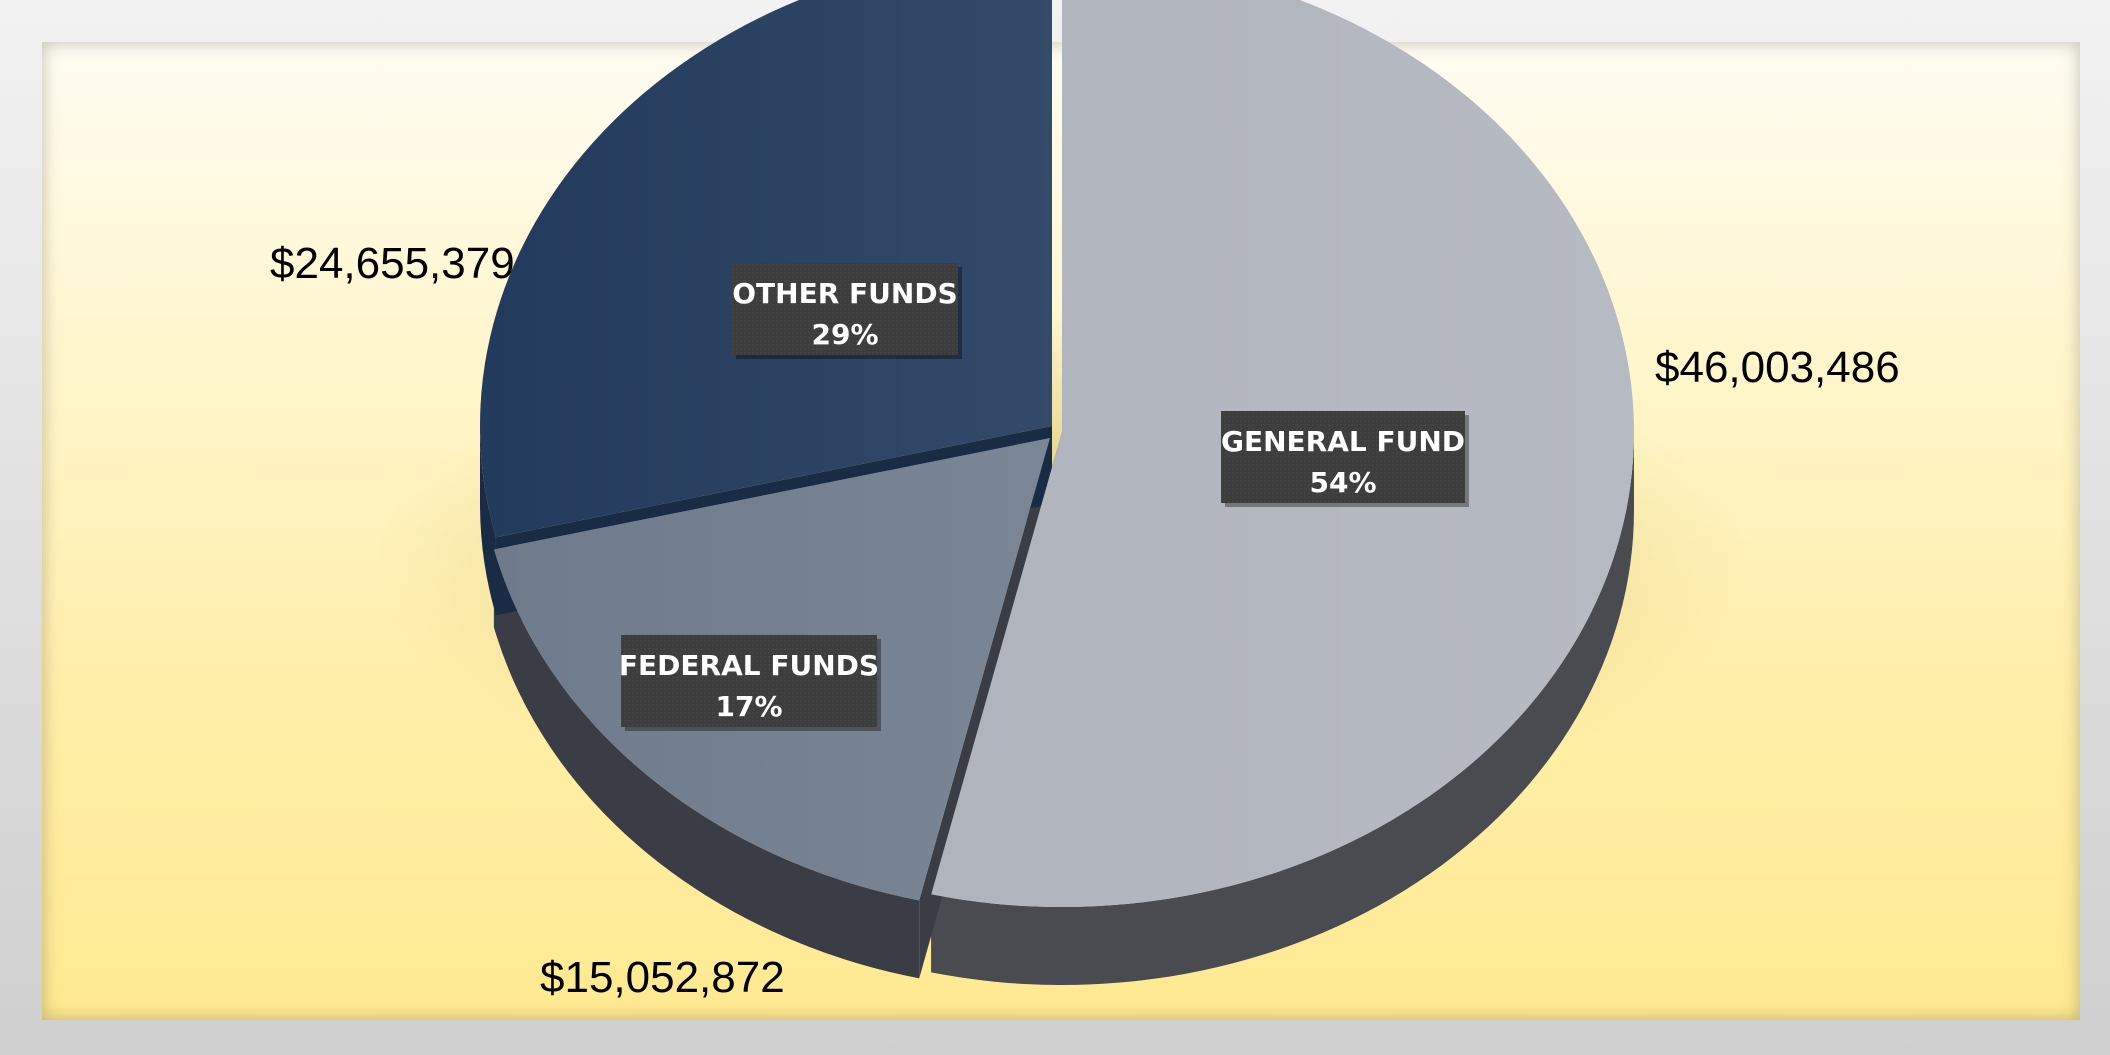 The image size is (2110, 1055). I want to click on slice-label-general-fund: GENERAL FUND 54%, so click(1345, 459).